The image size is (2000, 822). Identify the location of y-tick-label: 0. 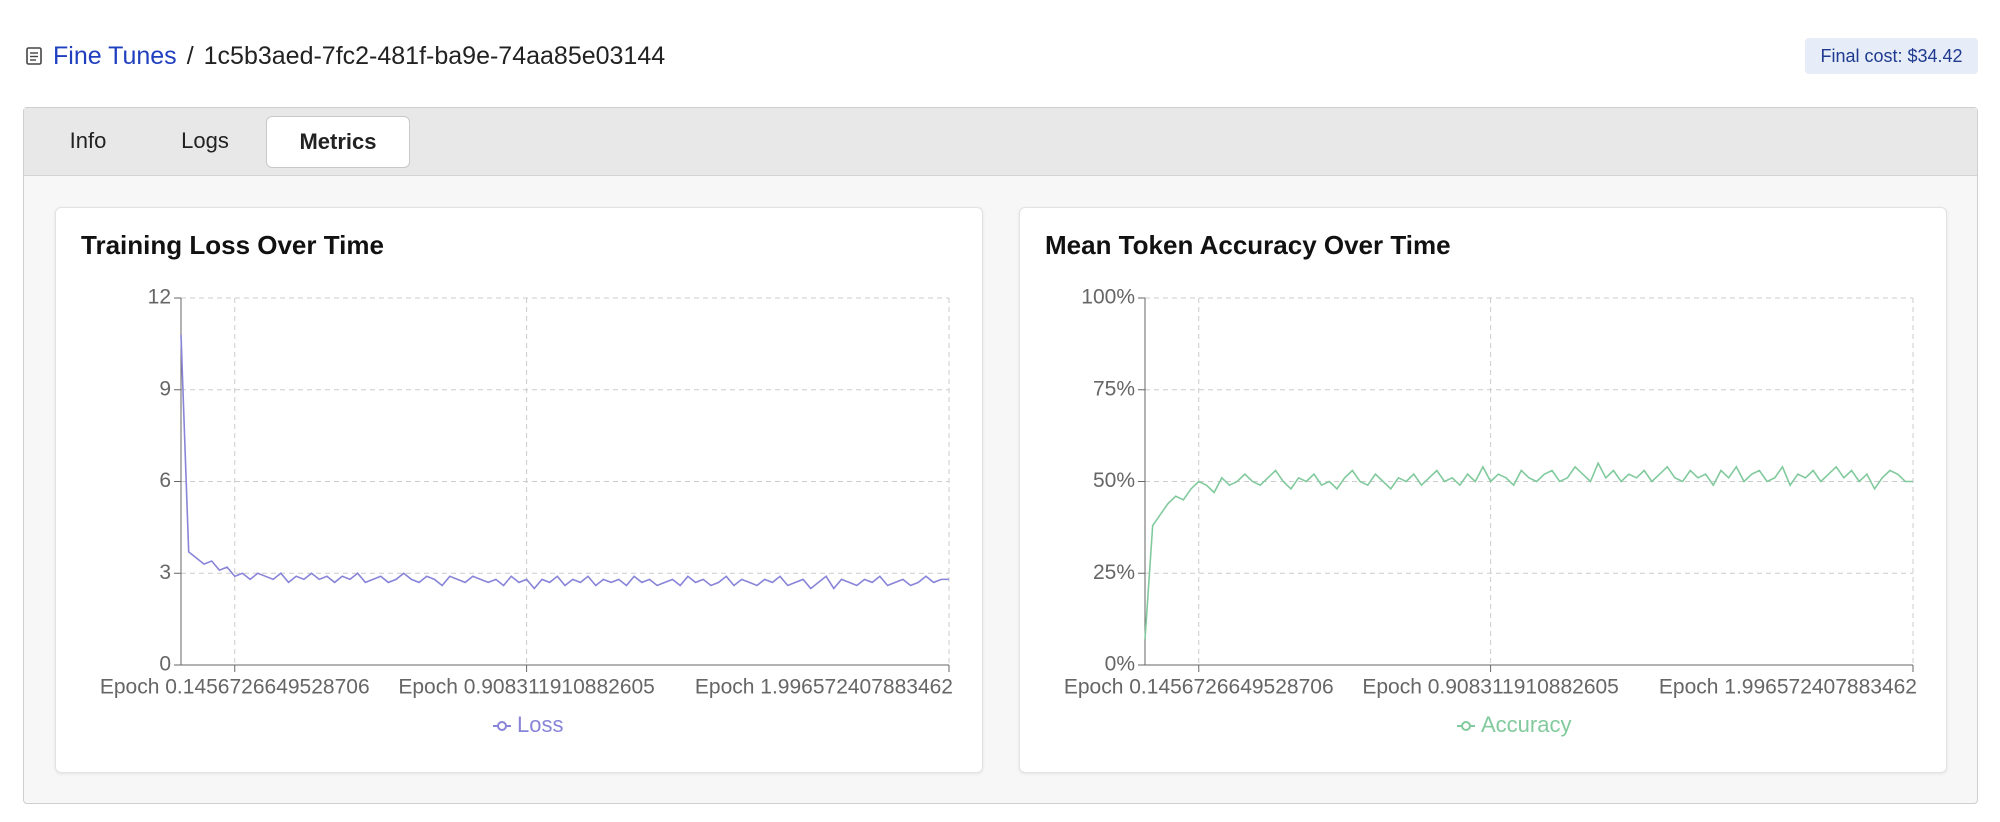
(165, 664).